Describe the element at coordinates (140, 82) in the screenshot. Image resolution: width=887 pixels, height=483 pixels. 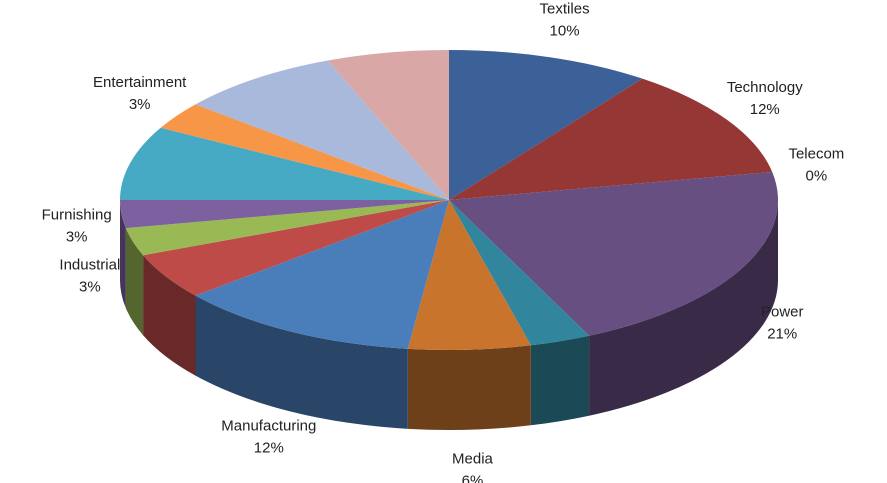
I see `category-label: Entertainment` at that location.